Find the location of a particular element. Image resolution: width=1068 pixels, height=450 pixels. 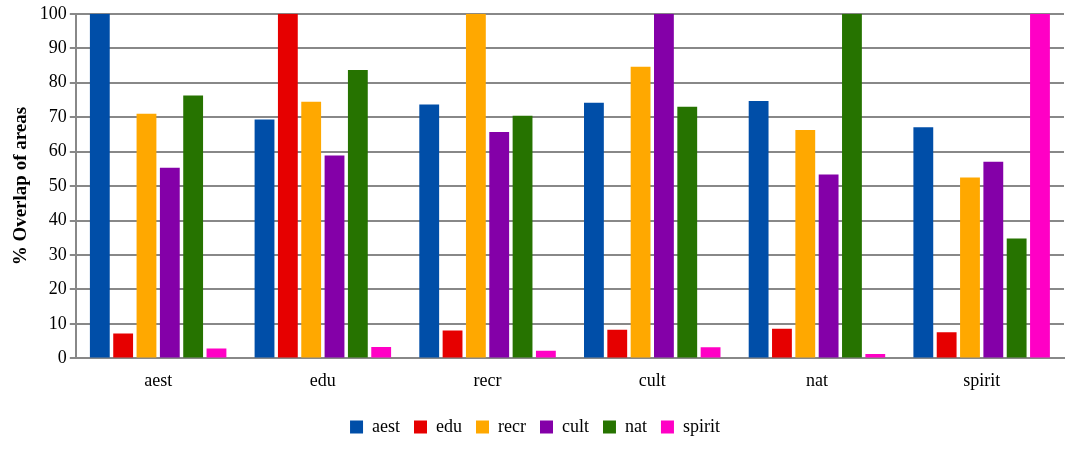

x-tick-label: recr is located at coordinates (487, 379).